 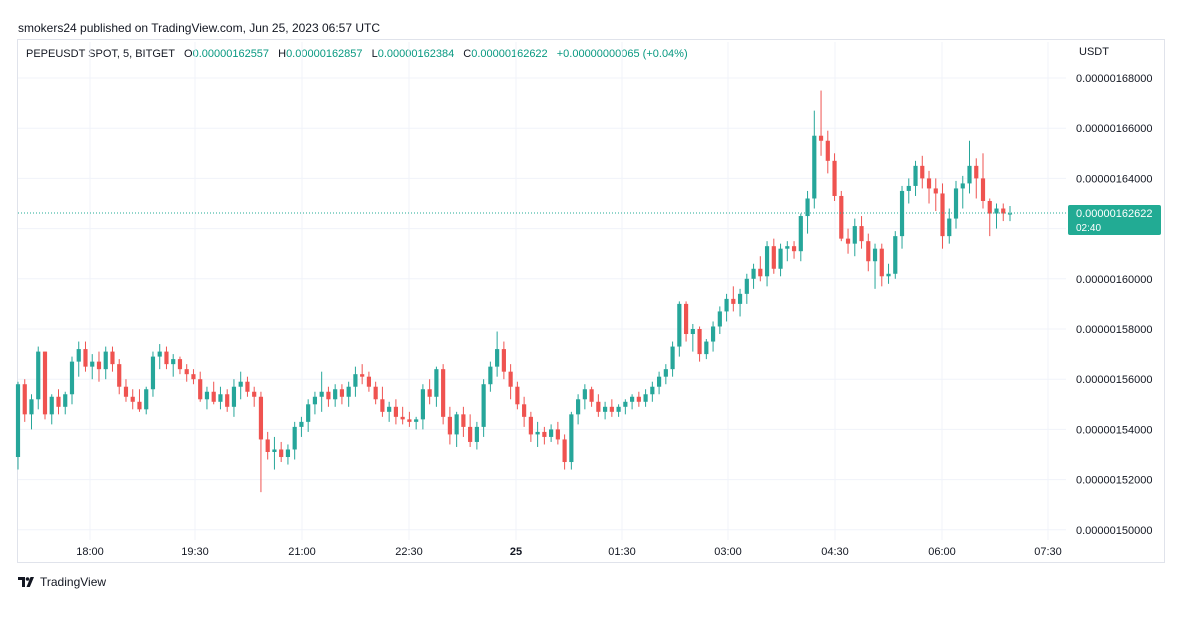 I want to click on currency-label: USDT, so click(x=1094, y=52).